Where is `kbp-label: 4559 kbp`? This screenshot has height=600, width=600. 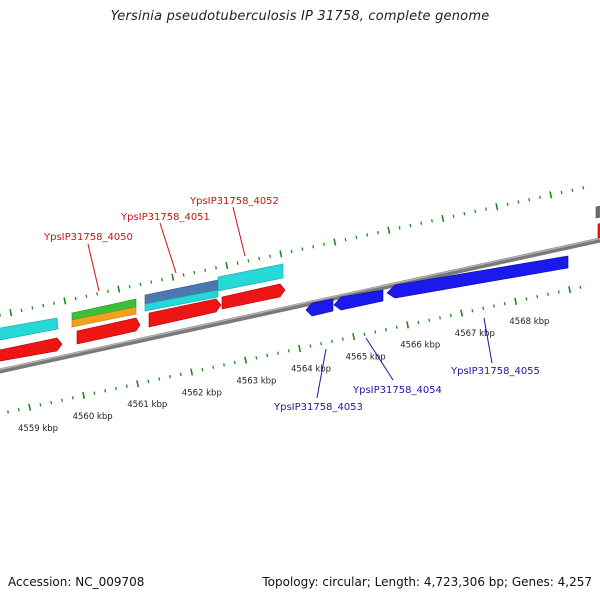 kbp-label: 4559 kbp is located at coordinates (38, 429).